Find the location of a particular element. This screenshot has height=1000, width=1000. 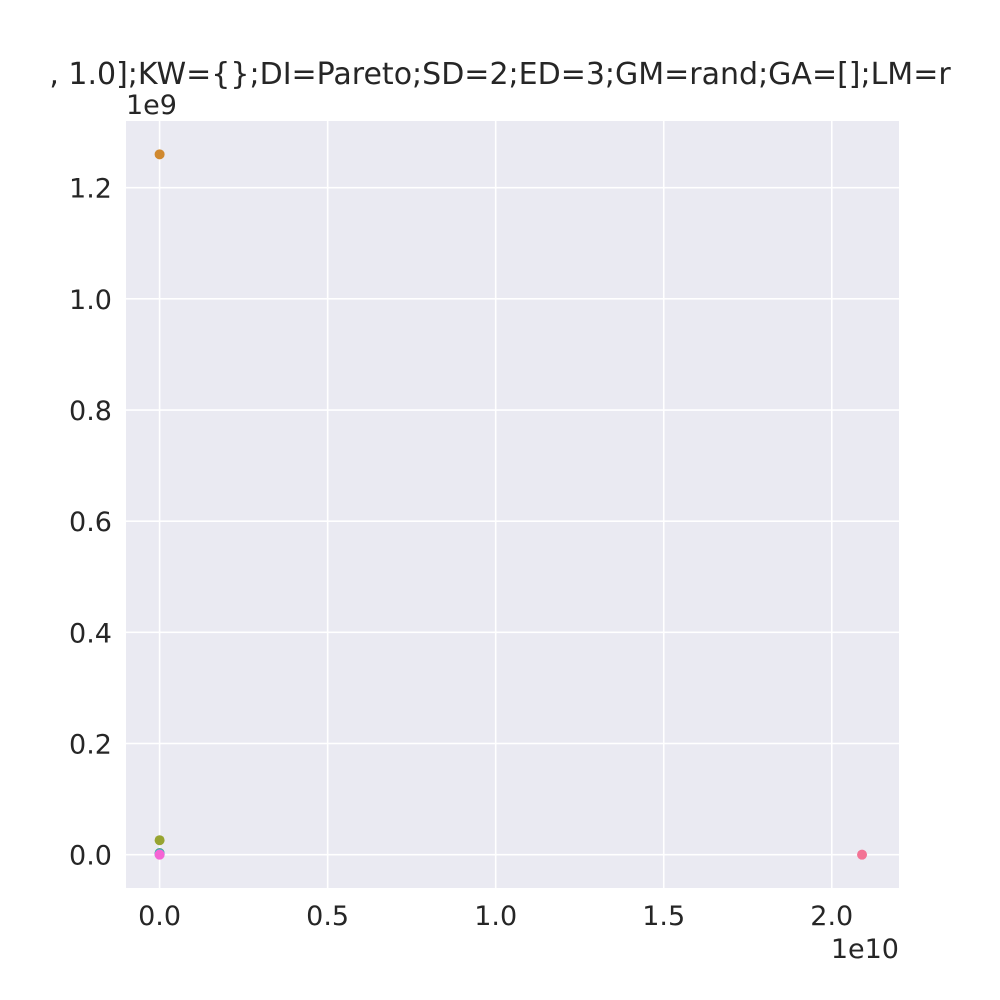

y-tick-label: 0.0 is located at coordinates (90, 856).